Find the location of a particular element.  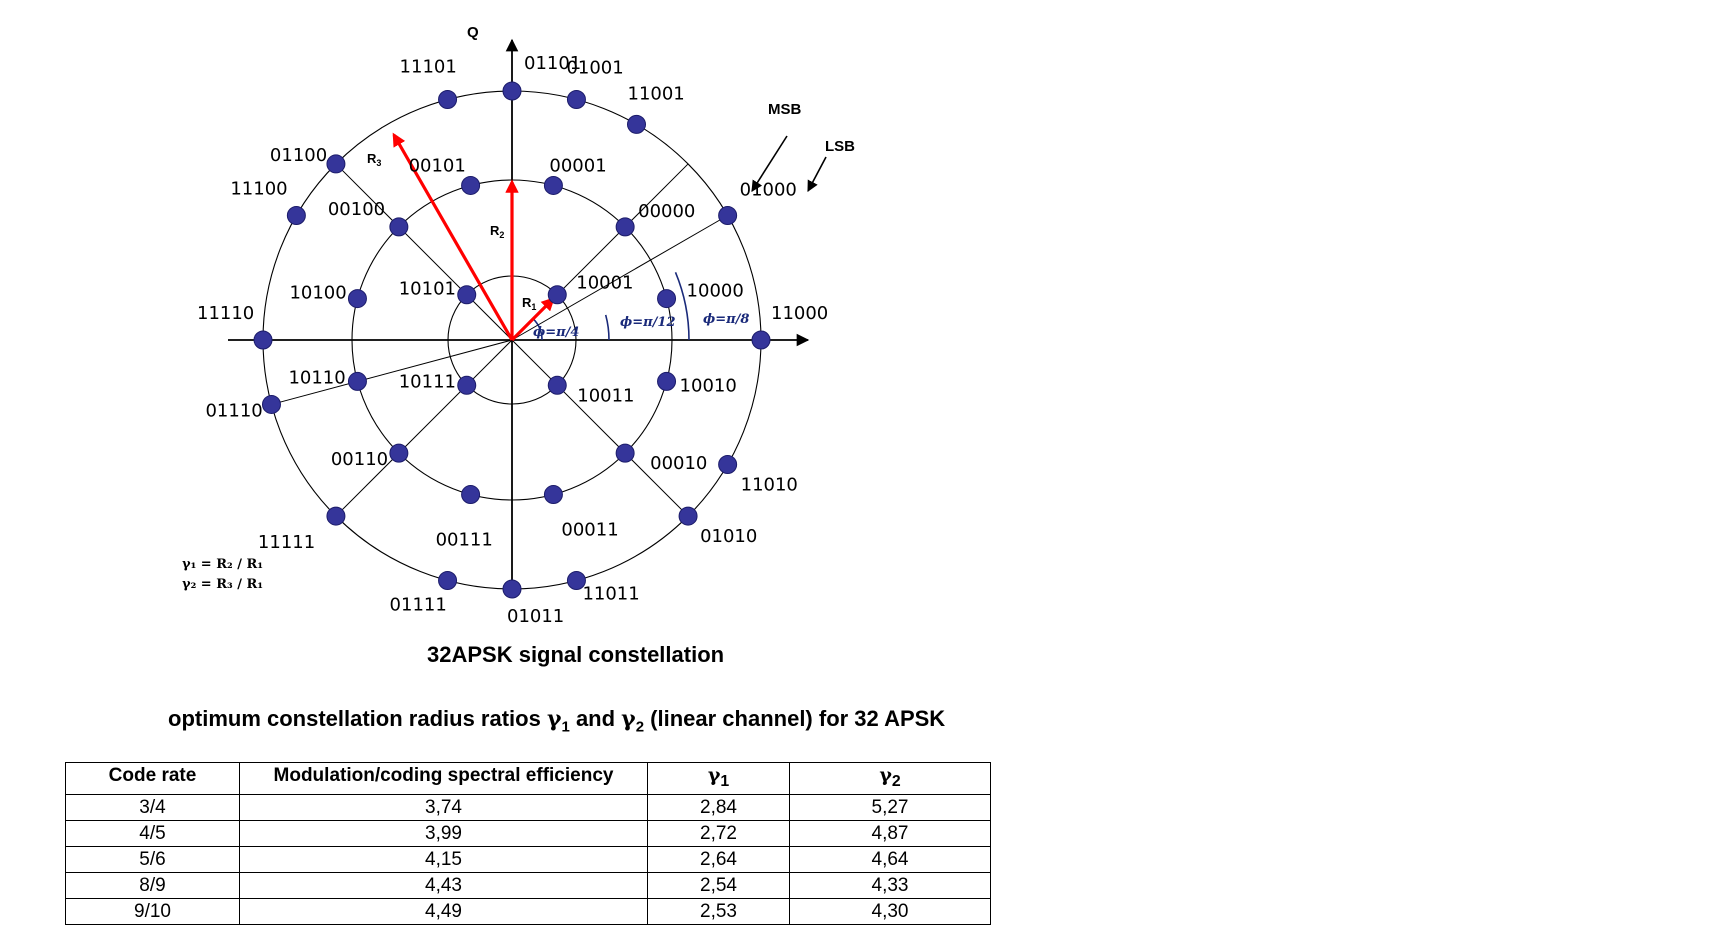

point-label: 01111 is located at coordinates (418, 605).